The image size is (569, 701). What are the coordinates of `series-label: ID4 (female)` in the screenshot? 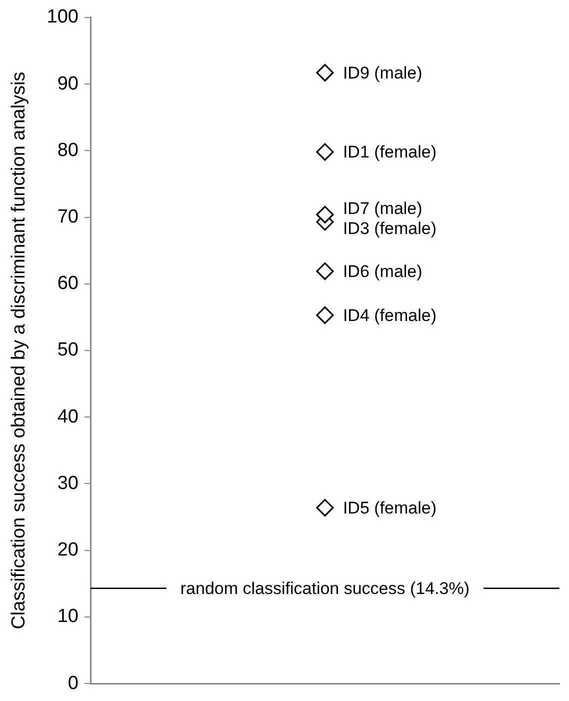 It's located at (389, 315).